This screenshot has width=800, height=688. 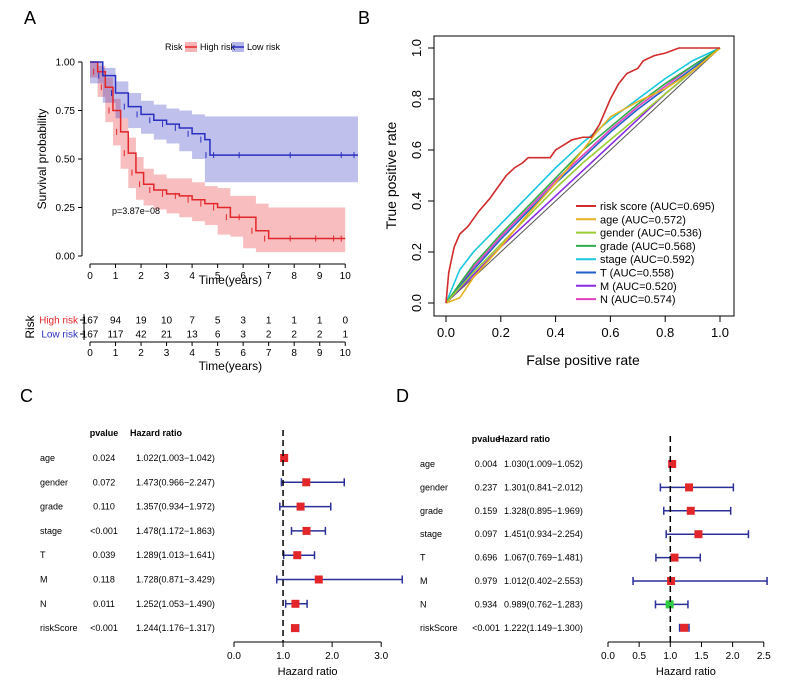 What do you see at coordinates (175, 482) in the screenshot?
I see `row-hazard-ratio: 1.473(0.966−2.247)` at bounding box center [175, 482].